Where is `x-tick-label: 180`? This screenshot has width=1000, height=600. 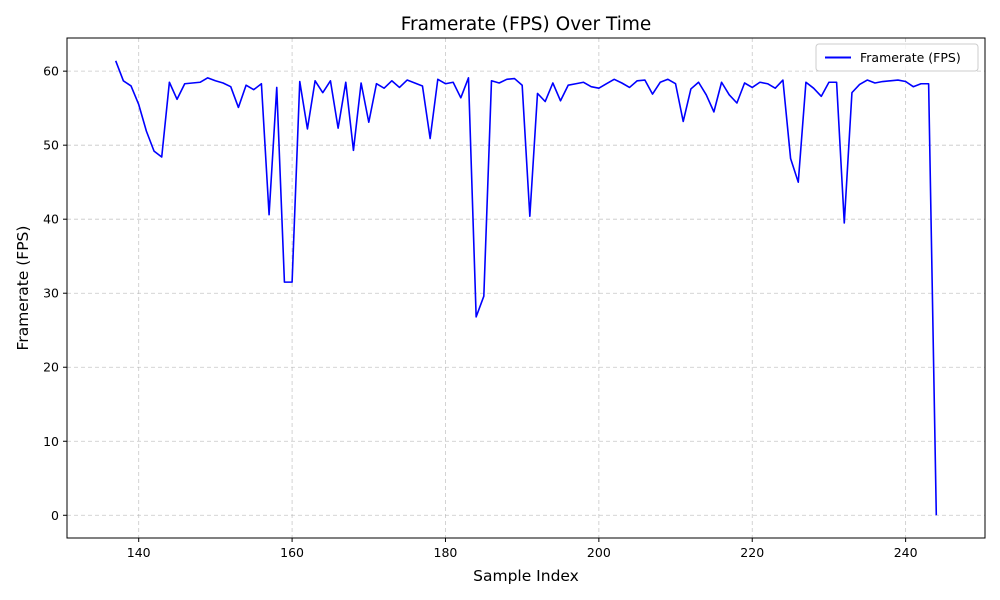
x-tick-label: 180 is located at coordinates (446, 552).